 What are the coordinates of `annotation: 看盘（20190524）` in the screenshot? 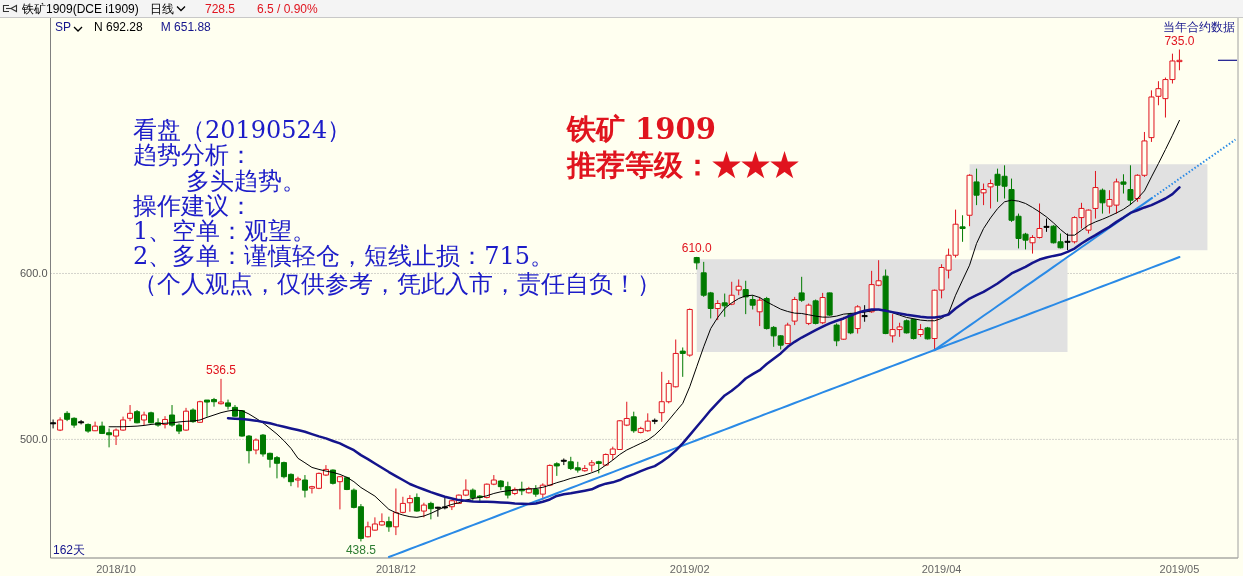 It's located at (242, 130).